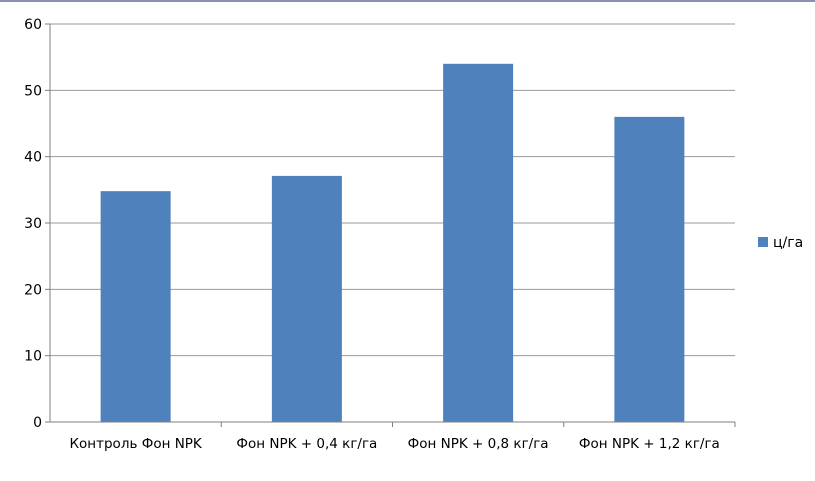 The image size is (815, 481). What do you see at coordinates (33, 357) in the screenshot?
I see `y-tick-label: 10` at bounding box center [33, 357].